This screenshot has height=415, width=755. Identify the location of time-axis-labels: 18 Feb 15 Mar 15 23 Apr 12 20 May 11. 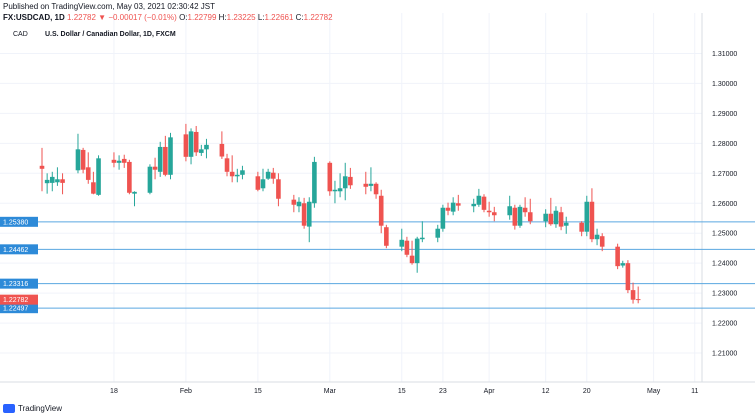
(404, 391).